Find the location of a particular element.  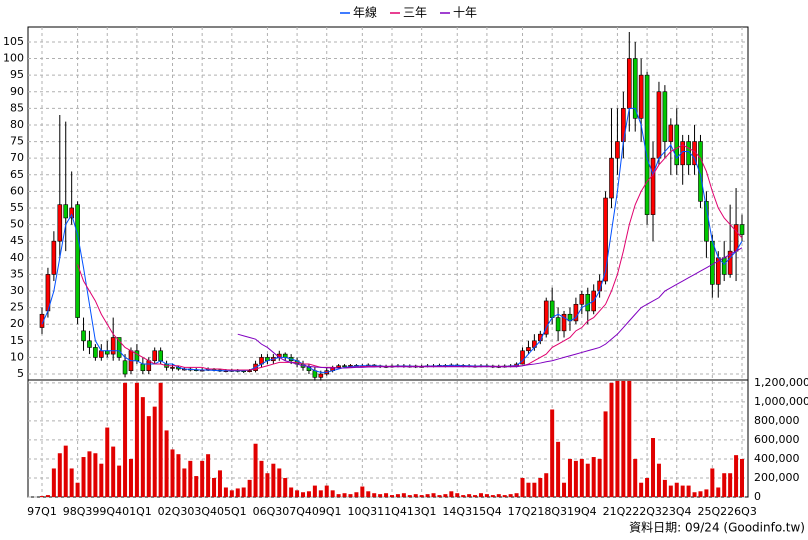

y-tick-label: 75 is located at coordinates (17, 141).